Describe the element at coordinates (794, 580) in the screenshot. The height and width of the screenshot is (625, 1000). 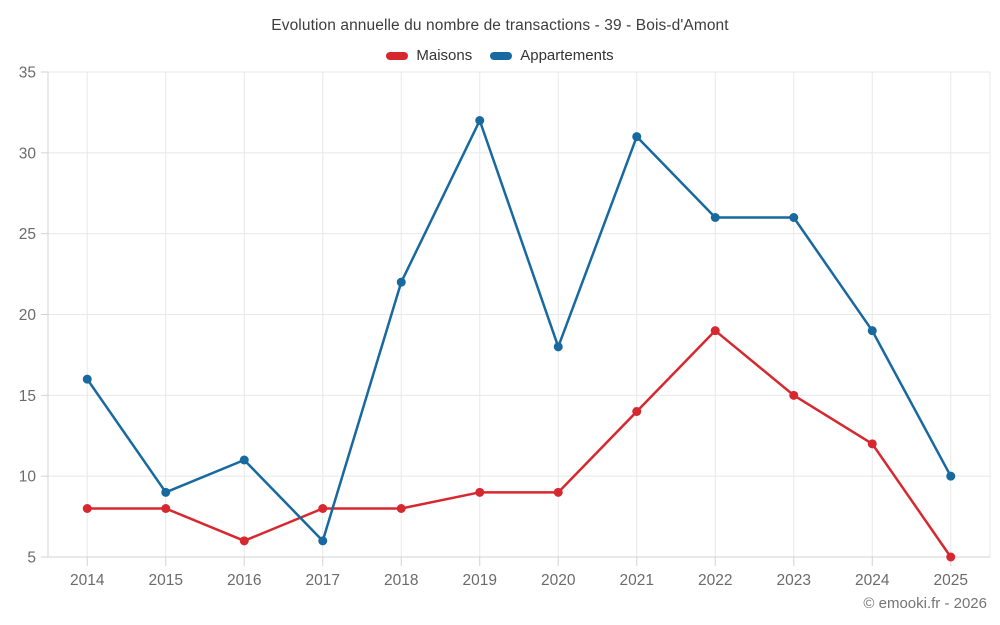
I see `x-axis-label: 2023` at that location.